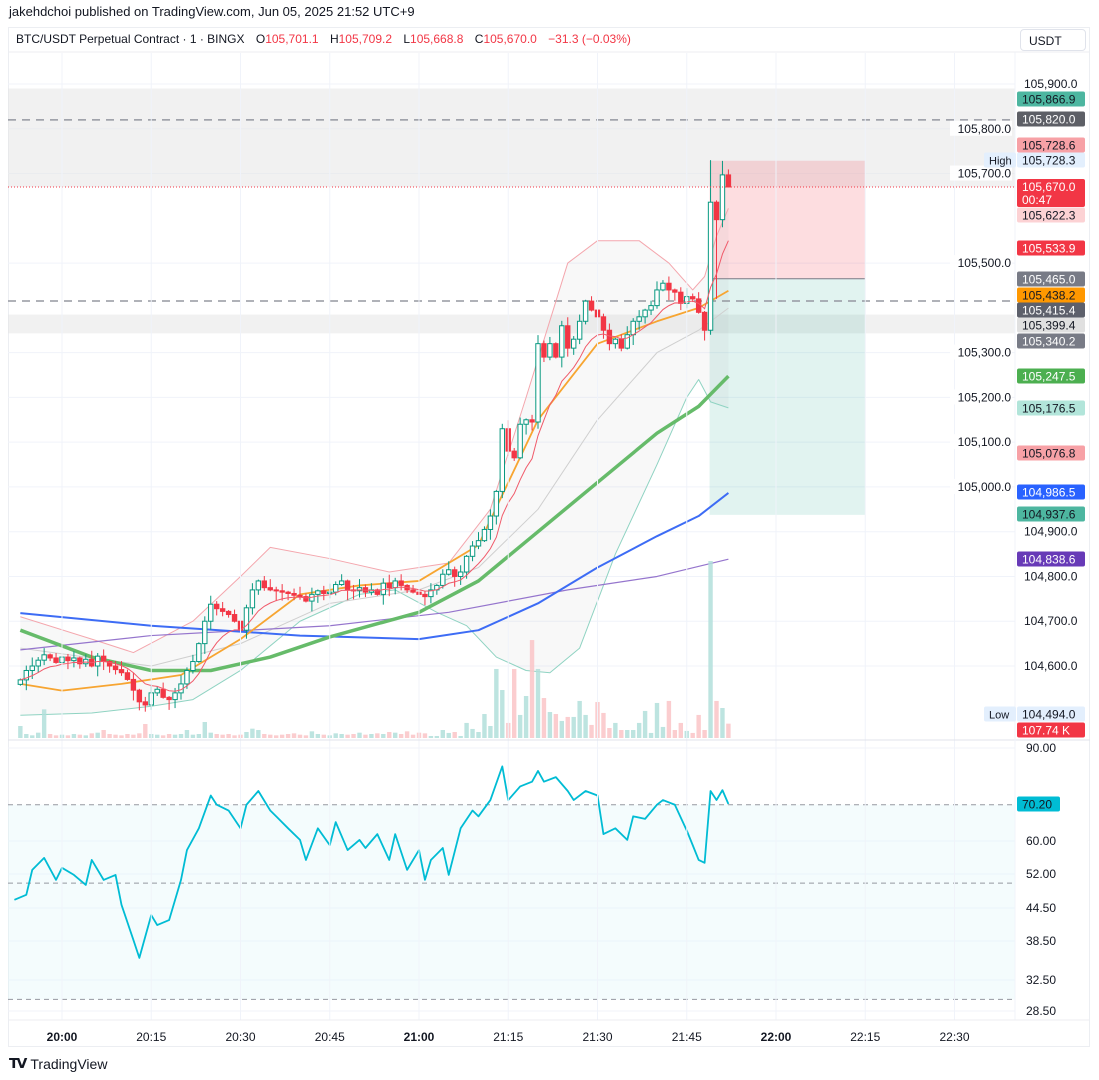  I want to click on price-label-text: 104,937.6, so click(1049, 515).